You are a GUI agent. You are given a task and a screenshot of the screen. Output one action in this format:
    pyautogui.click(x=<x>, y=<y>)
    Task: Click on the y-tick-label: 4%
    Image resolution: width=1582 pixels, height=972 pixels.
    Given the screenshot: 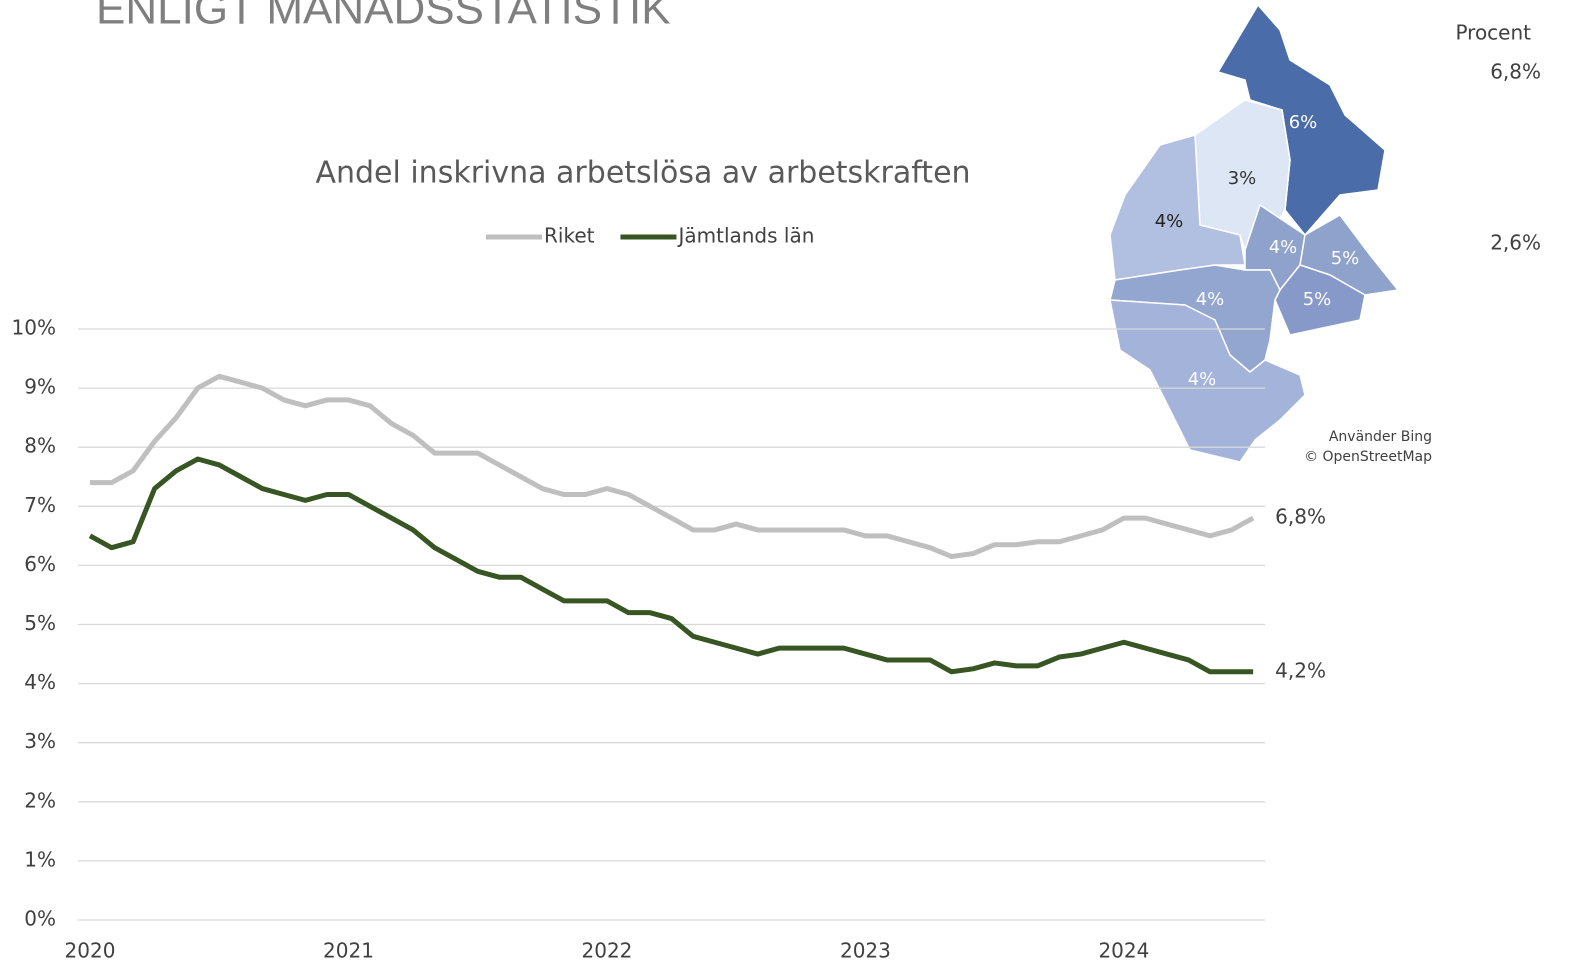 What is the action you would take?
    pyautogui.click(x=40, y=682)
    